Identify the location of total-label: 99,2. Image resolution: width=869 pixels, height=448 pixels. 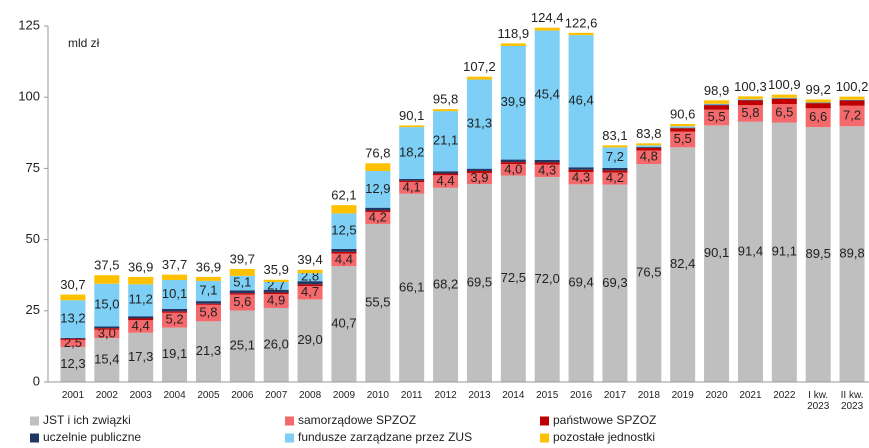
(818, 89).